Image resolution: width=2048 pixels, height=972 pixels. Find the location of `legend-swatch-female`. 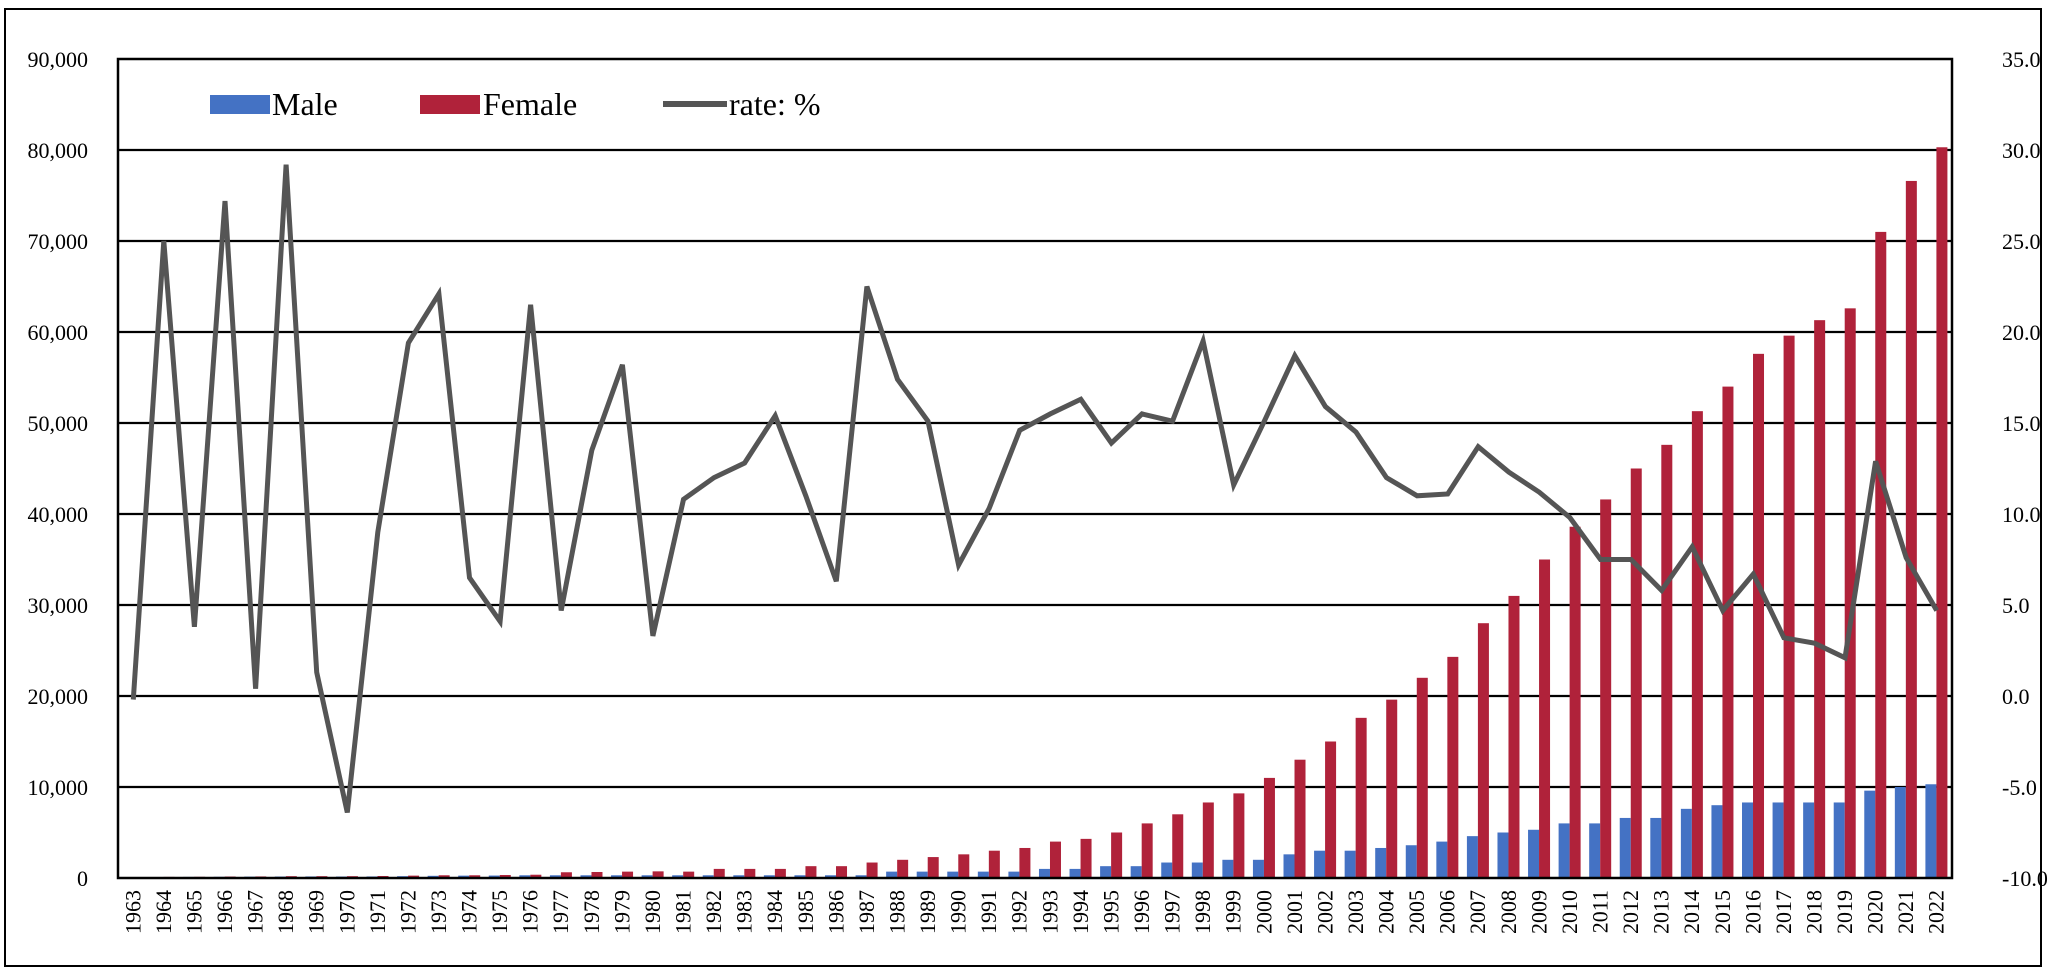

legend-swatch-female is located at coordinates (450, 104).